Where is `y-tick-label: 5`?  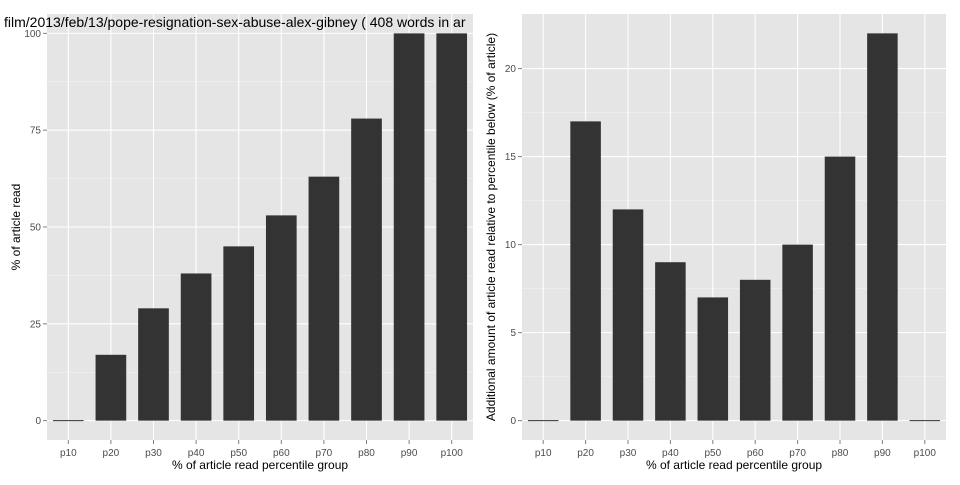
y-tick-label: 5 is located at coordinates (513, 333).